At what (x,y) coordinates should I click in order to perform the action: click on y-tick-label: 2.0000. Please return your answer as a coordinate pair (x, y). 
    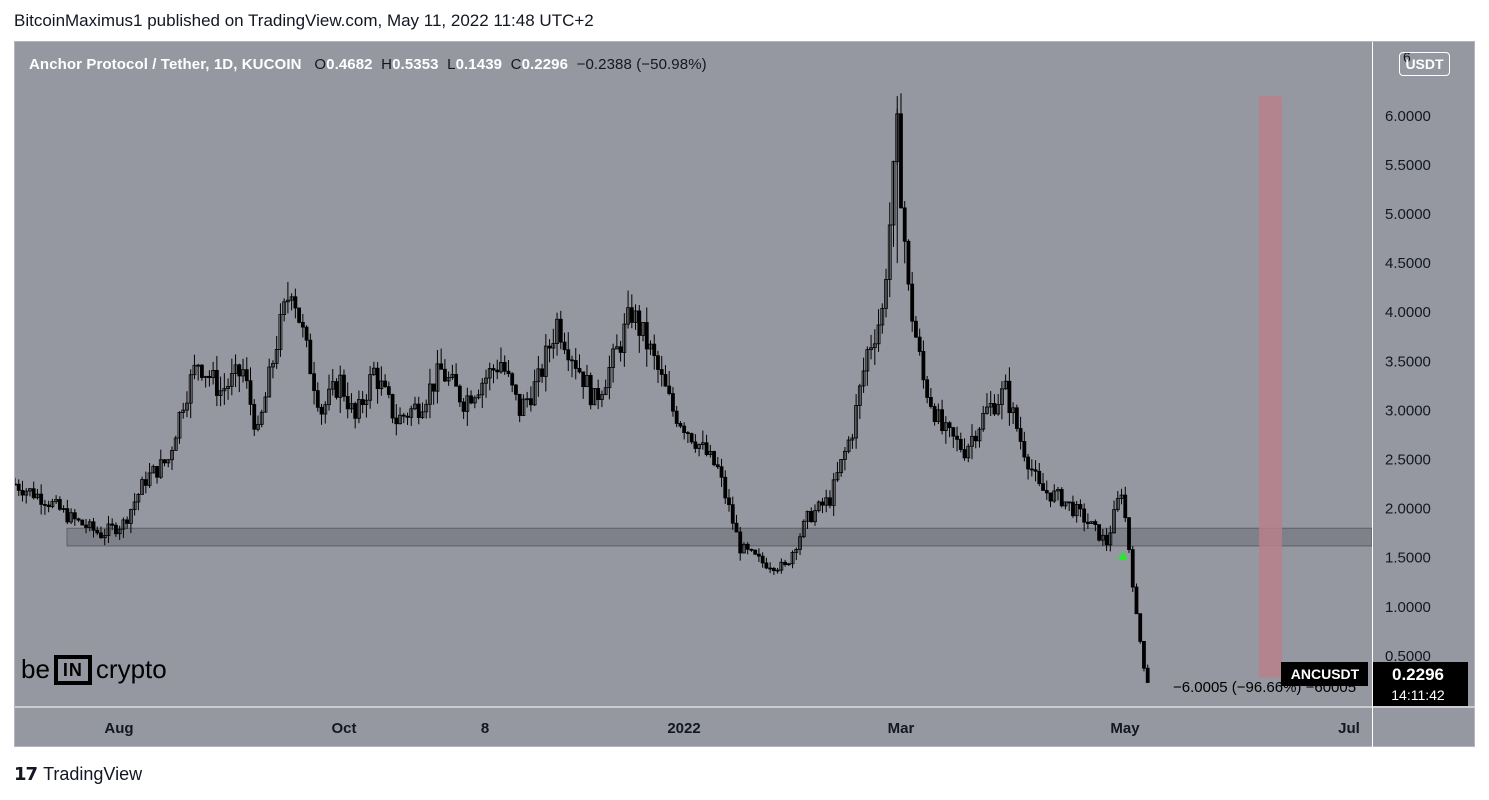
    Looking at the image, I should click on (1408, 509).